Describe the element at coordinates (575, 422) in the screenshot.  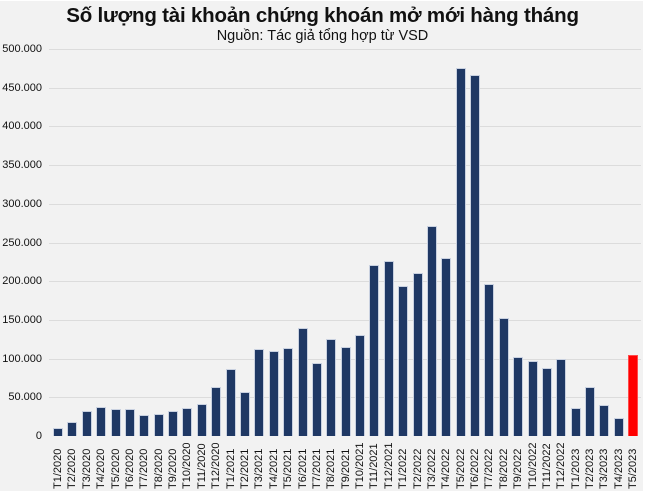
I see `bar-t1-2023` at that location.